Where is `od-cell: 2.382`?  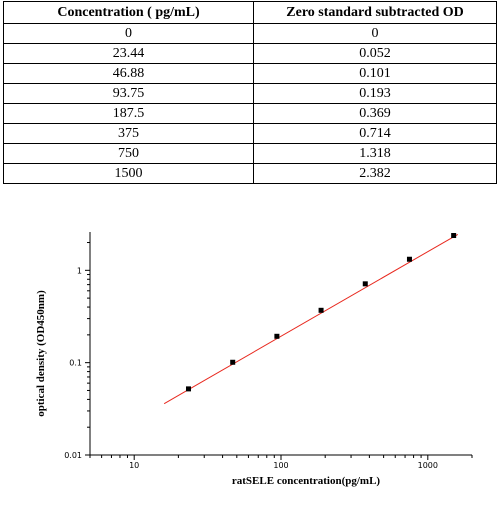 od-cell: 2.382 is located at coordinates (375, 173).